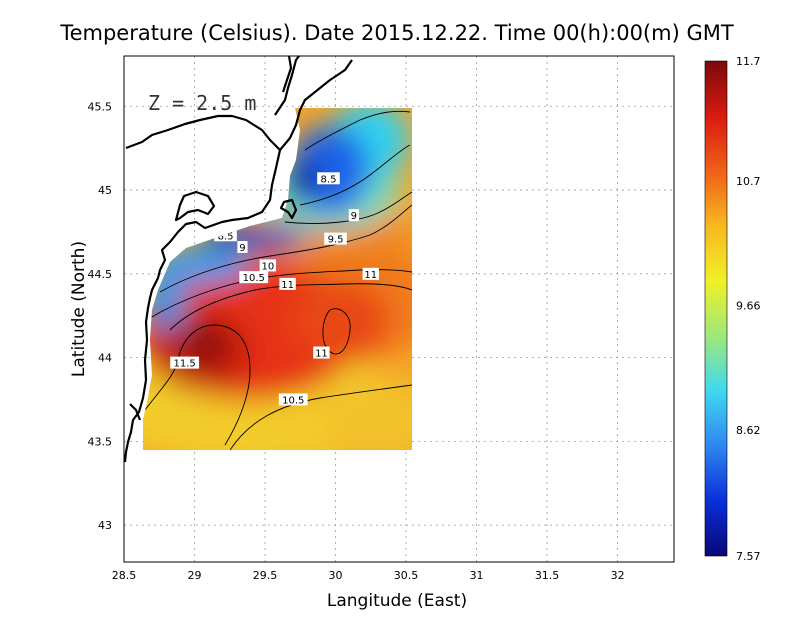  Describe the element at coordinates (748, 430) in the screenshot. I see `colorbar-tick-label: 8.62` at that location.